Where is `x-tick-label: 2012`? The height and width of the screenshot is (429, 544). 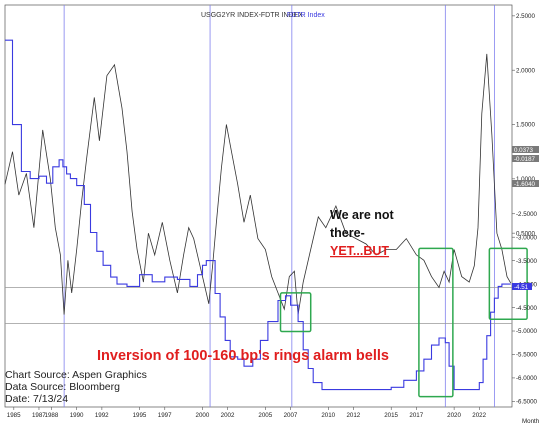 x-tick-label: 2012 is located at coordinates (353, 415).